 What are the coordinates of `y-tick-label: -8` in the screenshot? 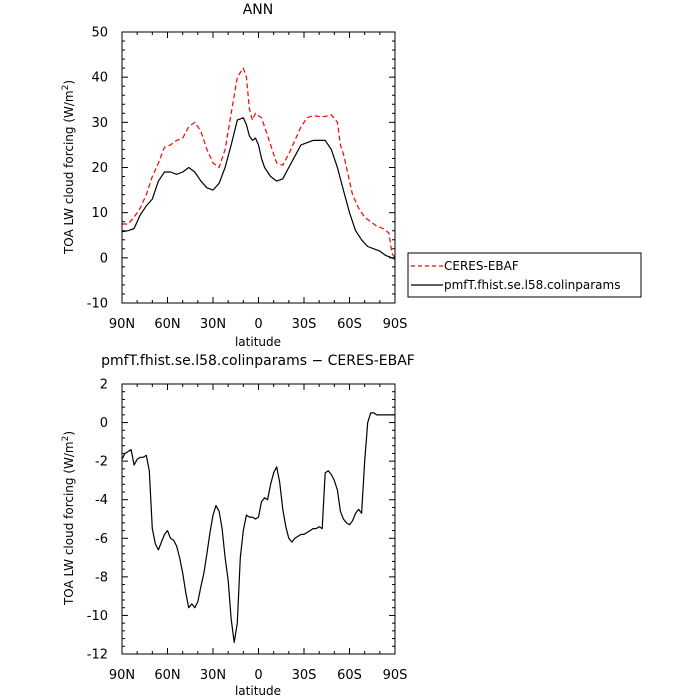 It's located at (101, 577).